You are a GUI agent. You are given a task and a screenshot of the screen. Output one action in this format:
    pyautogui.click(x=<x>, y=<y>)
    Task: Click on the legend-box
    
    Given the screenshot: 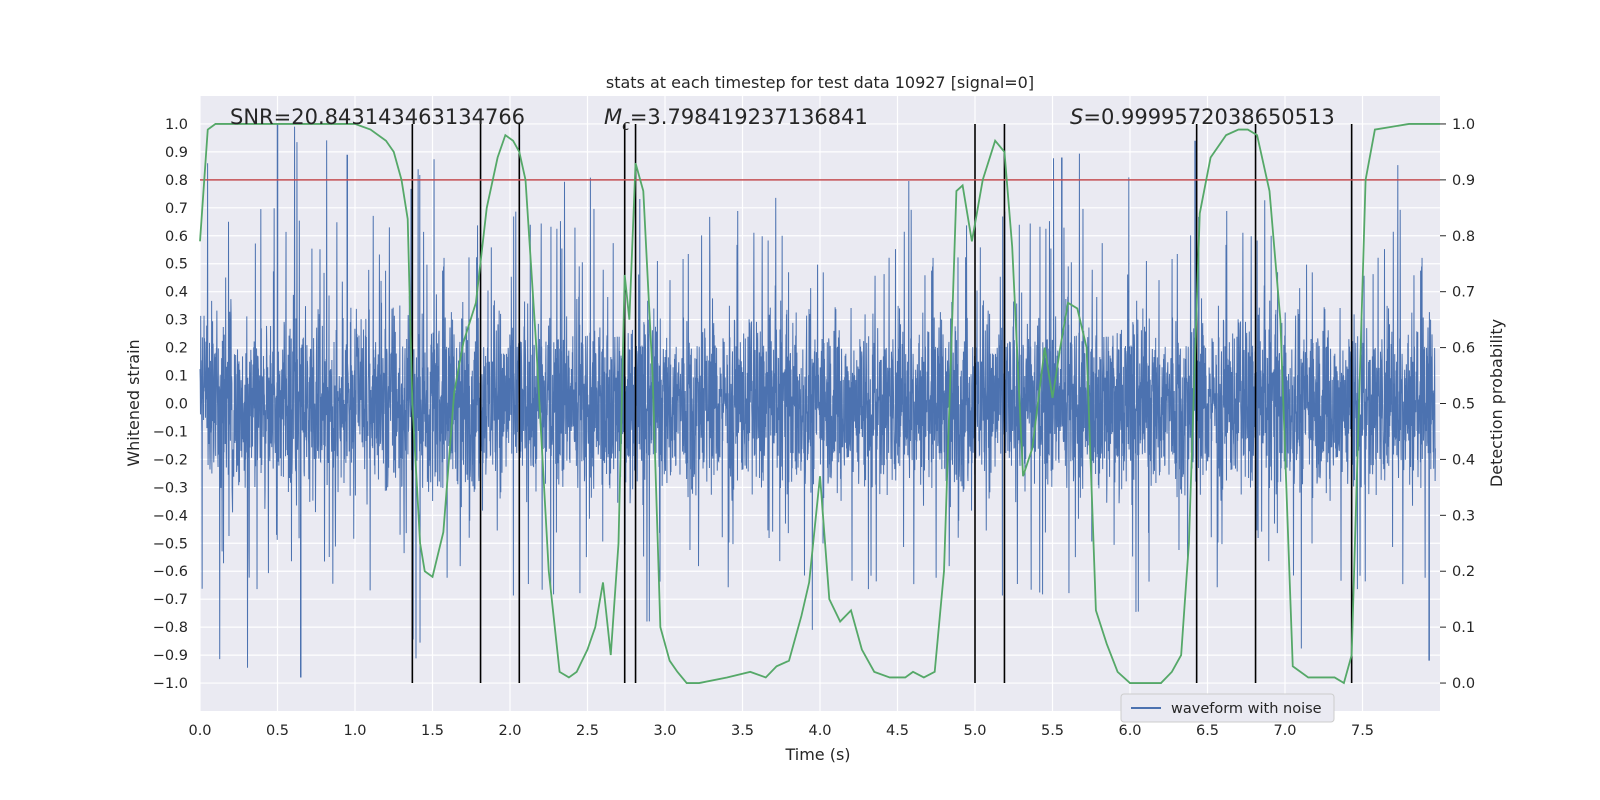 What is the action you would take?
    pyautogui.click(x=1227, y=708)
    